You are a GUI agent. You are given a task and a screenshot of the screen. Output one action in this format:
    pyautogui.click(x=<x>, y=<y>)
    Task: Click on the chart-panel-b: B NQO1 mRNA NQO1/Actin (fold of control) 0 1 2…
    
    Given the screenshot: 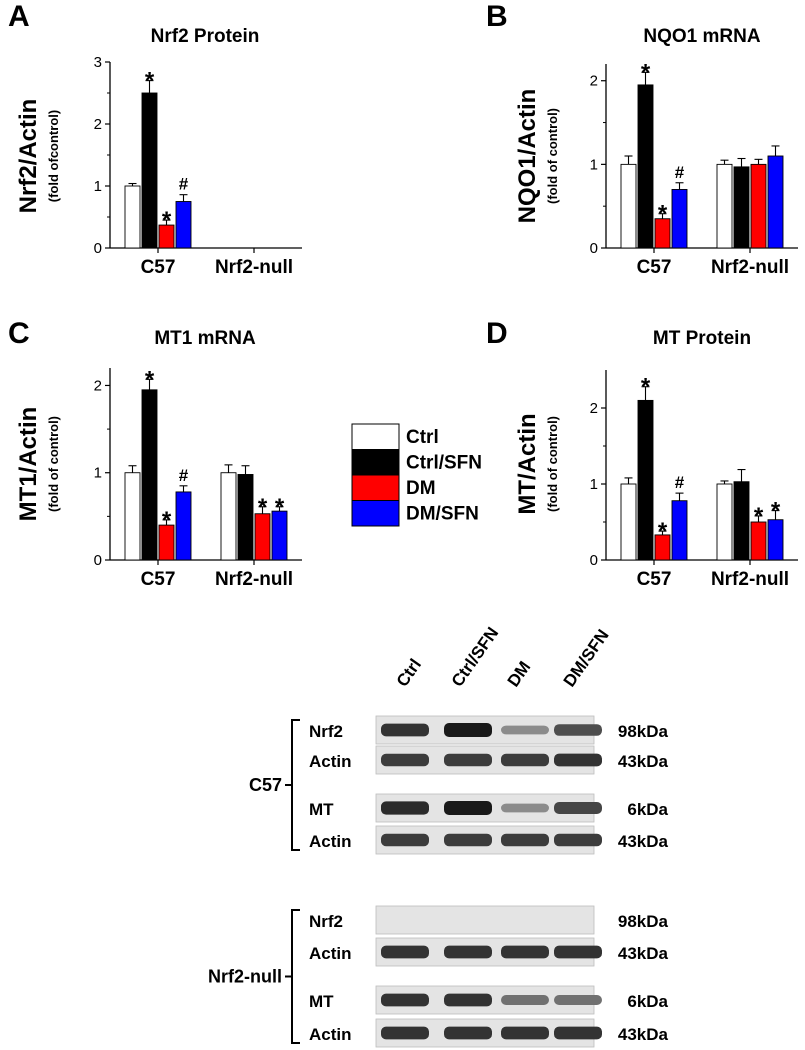 What is the action you would take?
    pyautogui.click(x=642, y=139)
    